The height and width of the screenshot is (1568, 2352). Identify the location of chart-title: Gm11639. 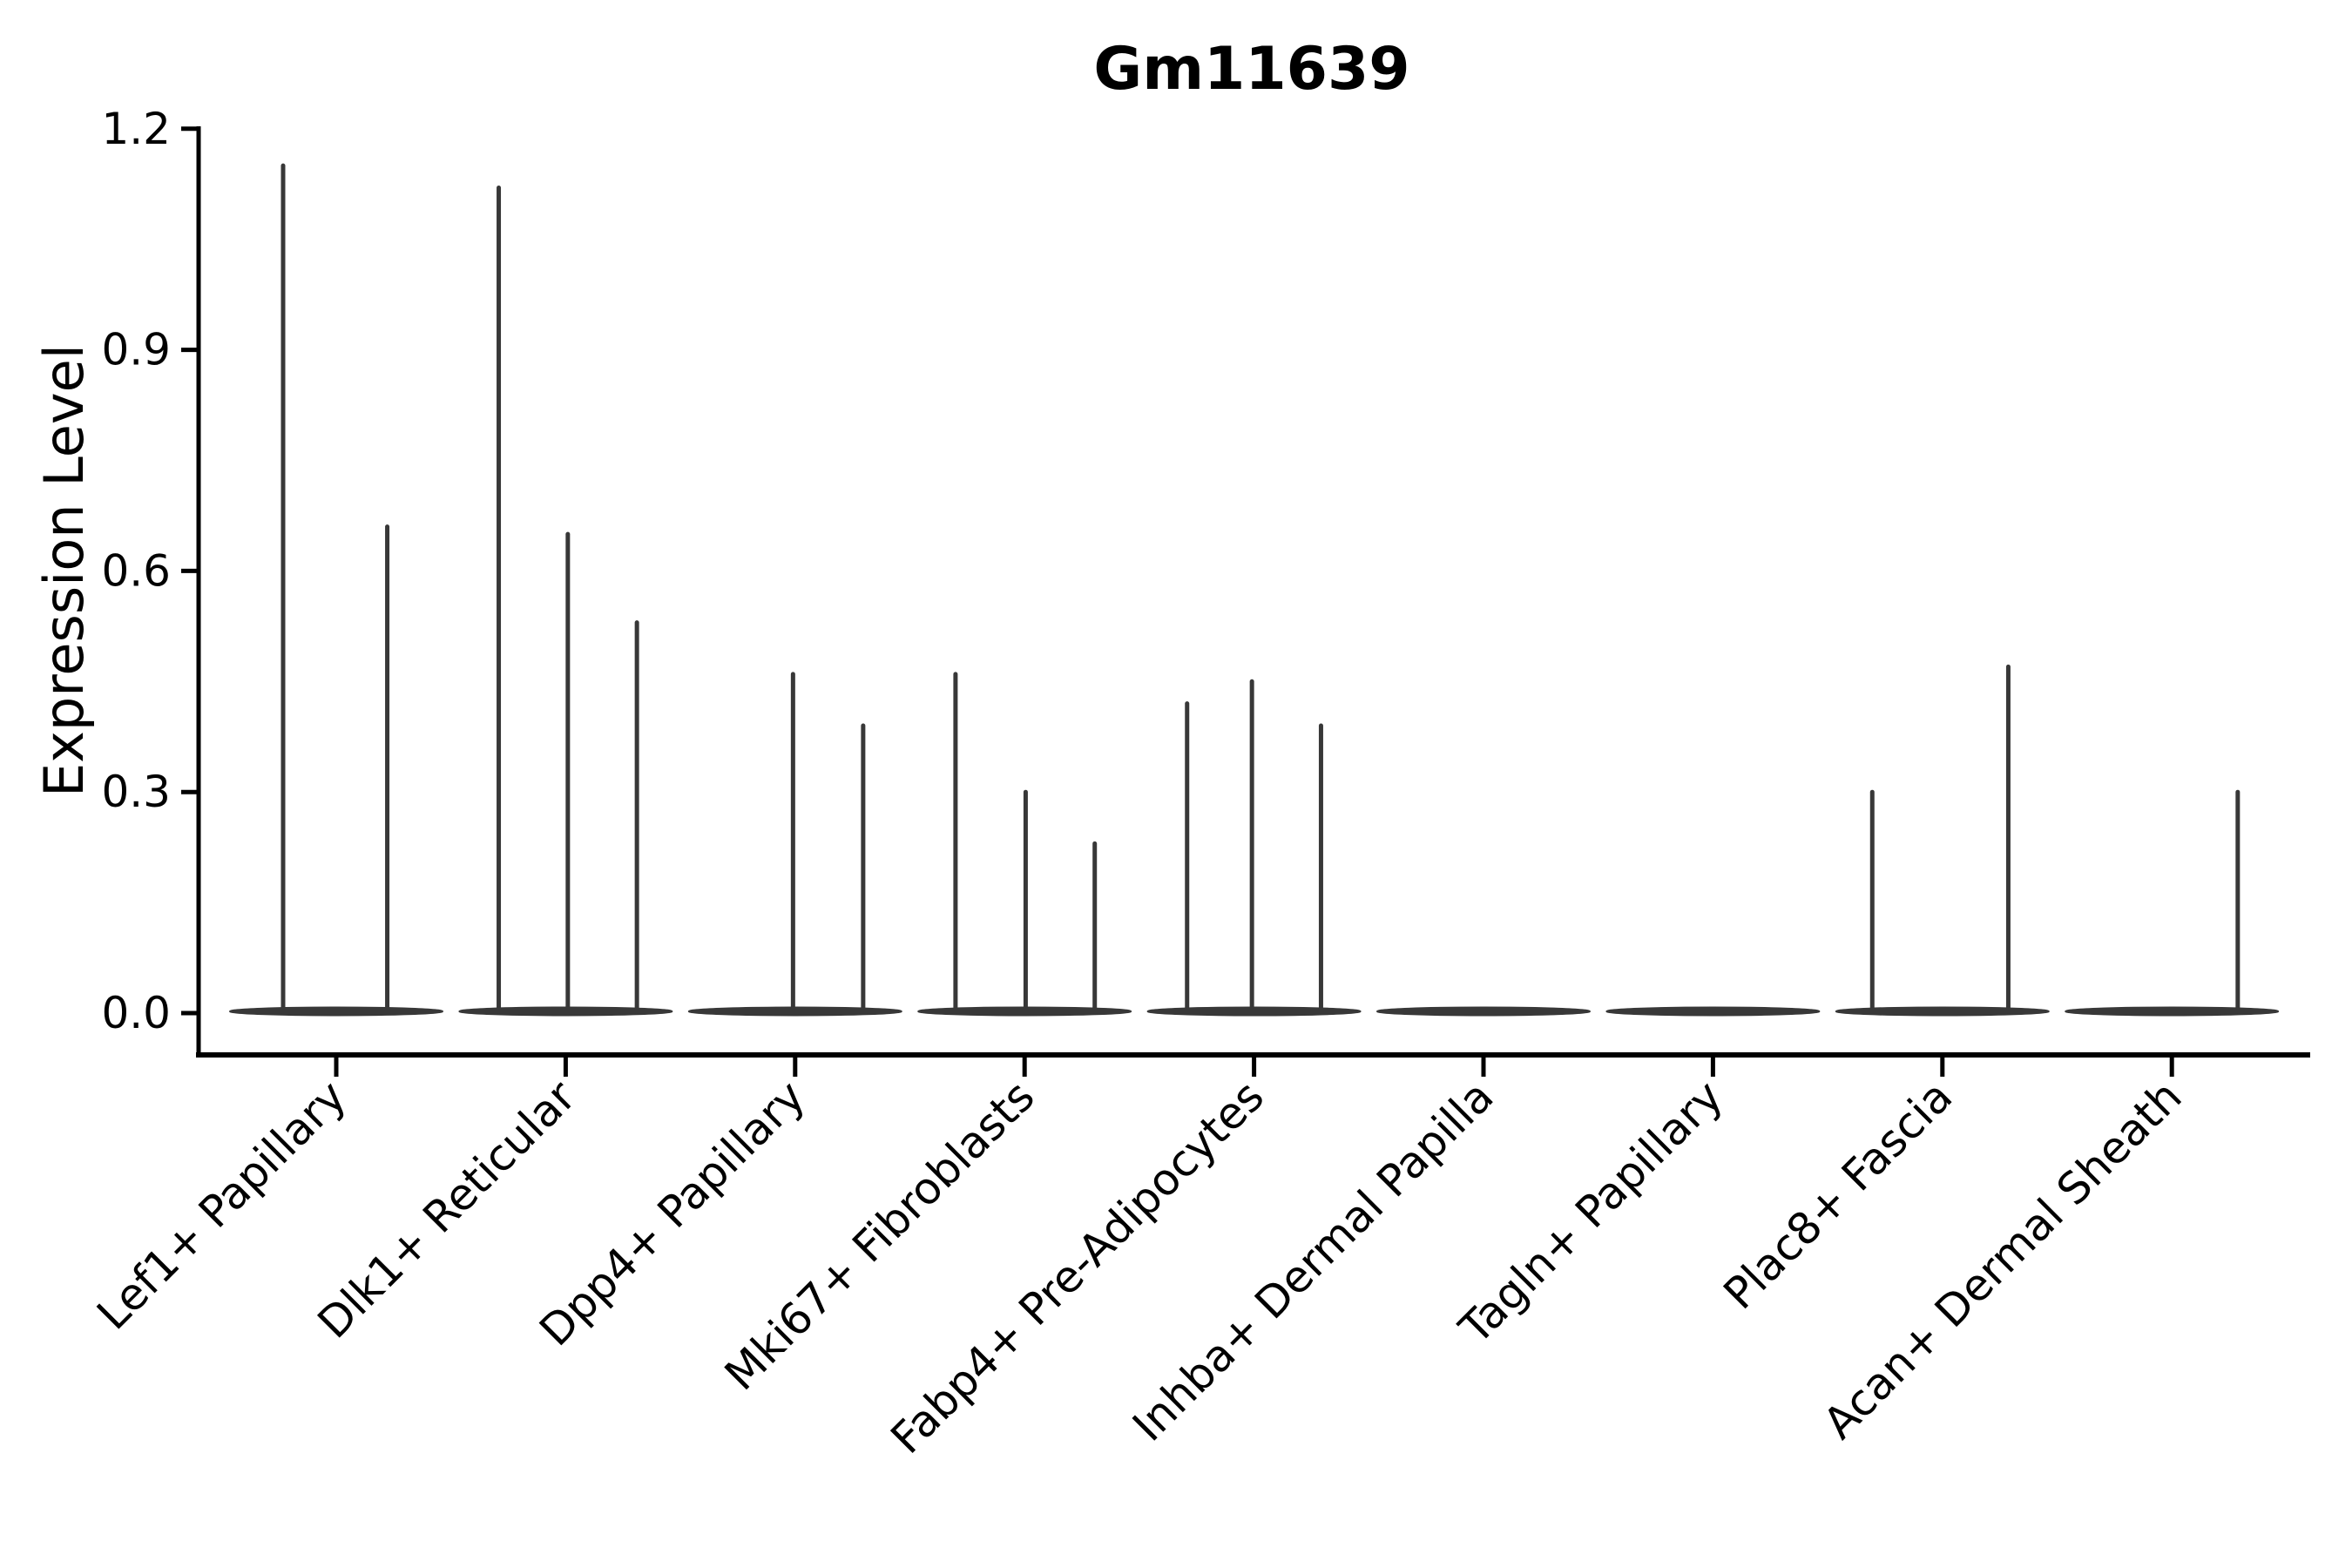
(1251, 69).